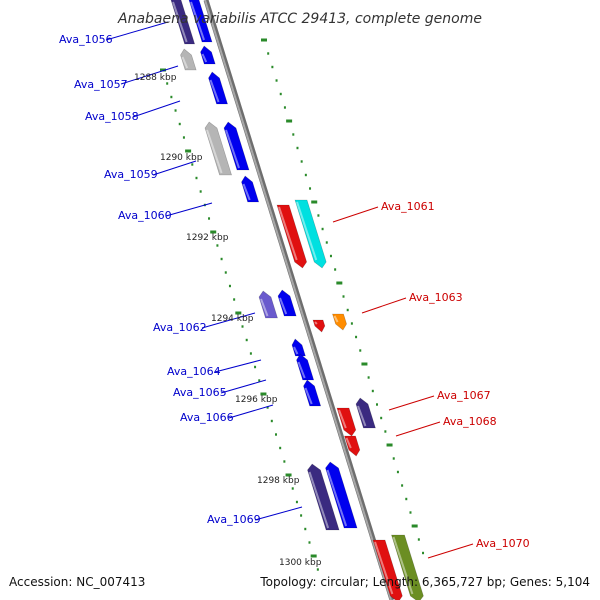 This screenshot has width=600, height=600. I want to click on kbp-label: 1294 kbp, so click(232, 319).